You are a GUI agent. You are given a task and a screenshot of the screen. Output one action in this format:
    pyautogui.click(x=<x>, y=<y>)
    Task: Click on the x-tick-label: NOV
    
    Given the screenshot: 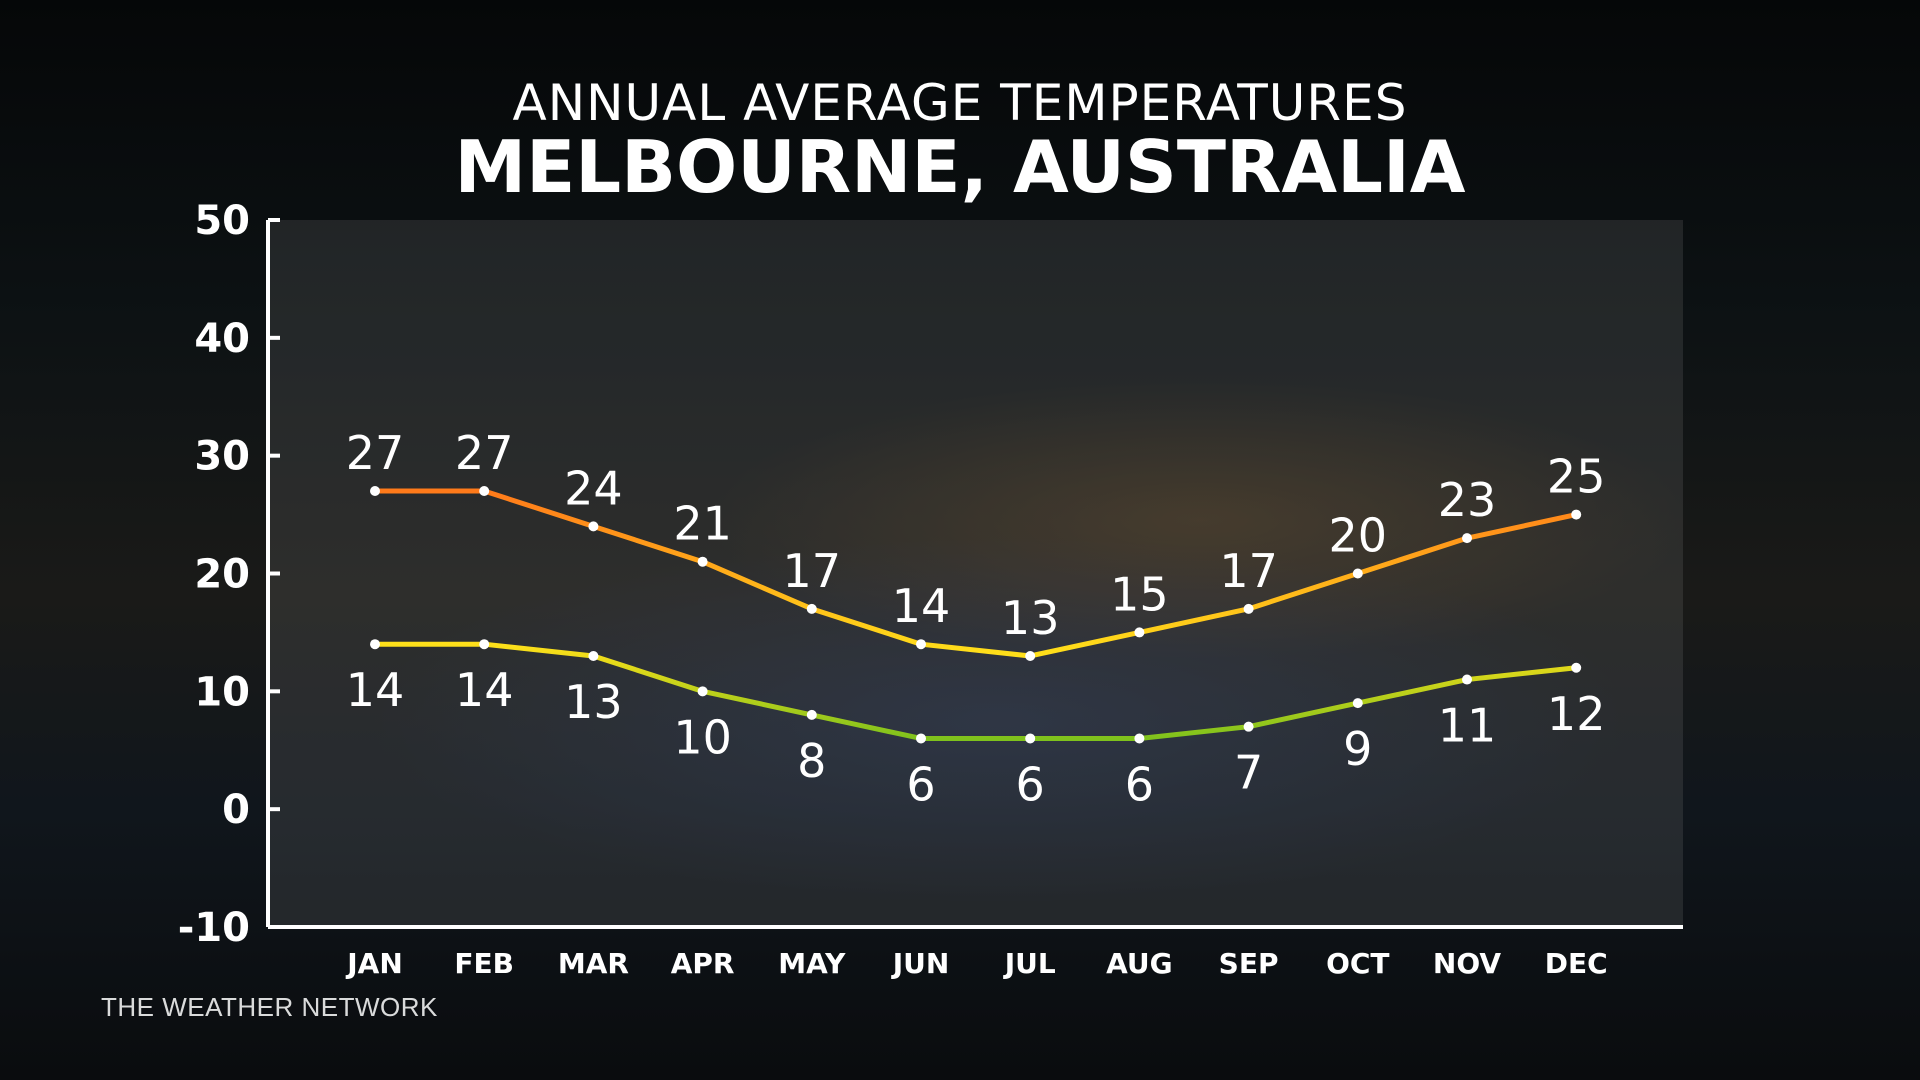 What is the action you would take?
    pyautogui.click(x=1467, y=963)
    